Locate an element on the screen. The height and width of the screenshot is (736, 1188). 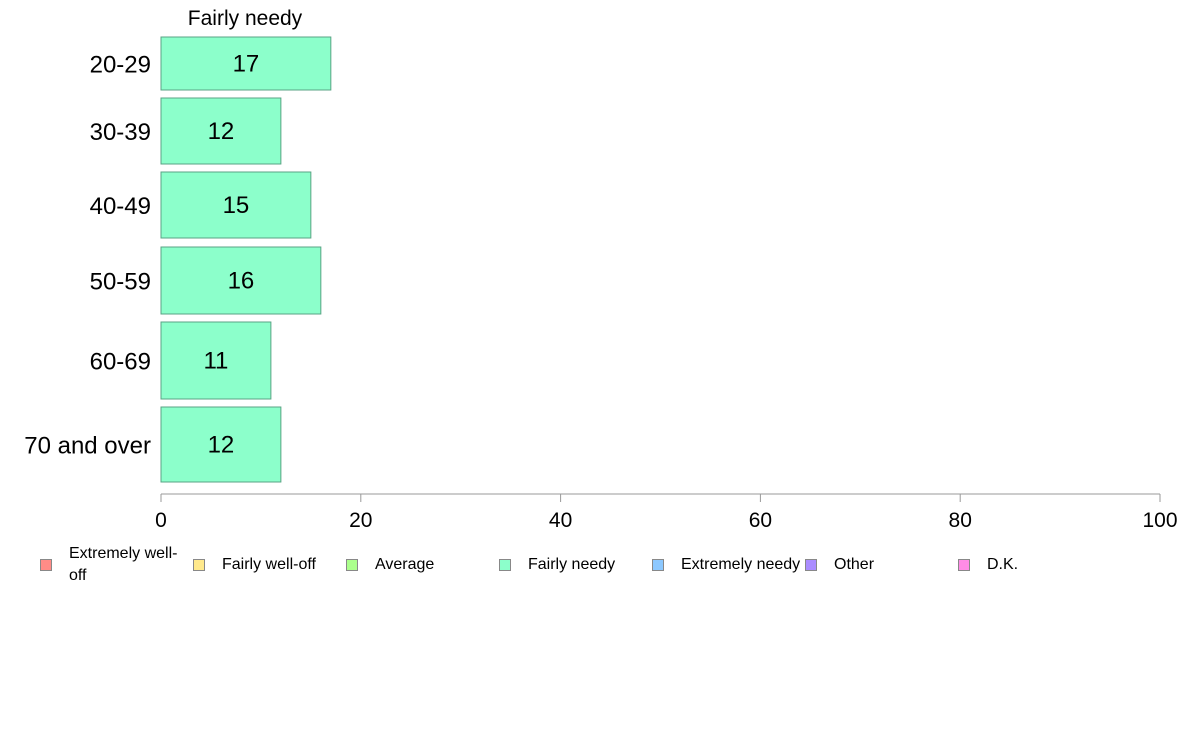
category-label: 70 and over is located at coordinates (87, 446).